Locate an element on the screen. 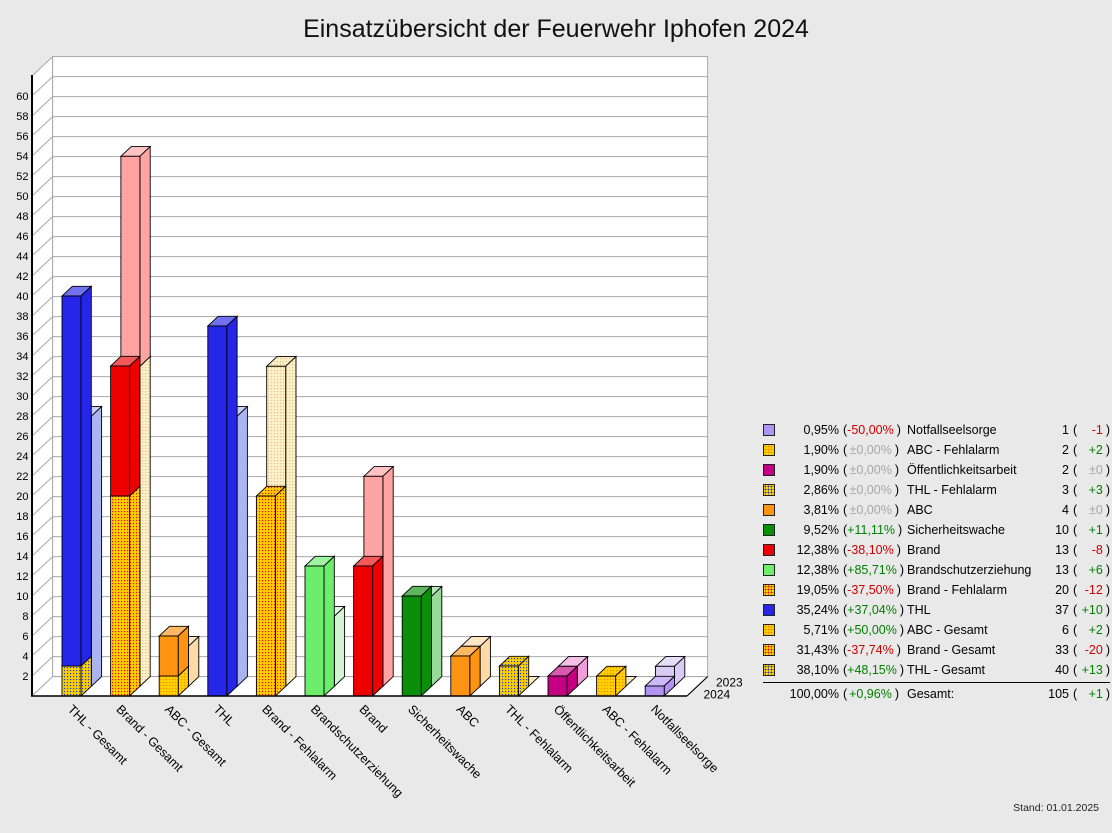  y-tick-label: 28 is located at coordinates (22, 417).